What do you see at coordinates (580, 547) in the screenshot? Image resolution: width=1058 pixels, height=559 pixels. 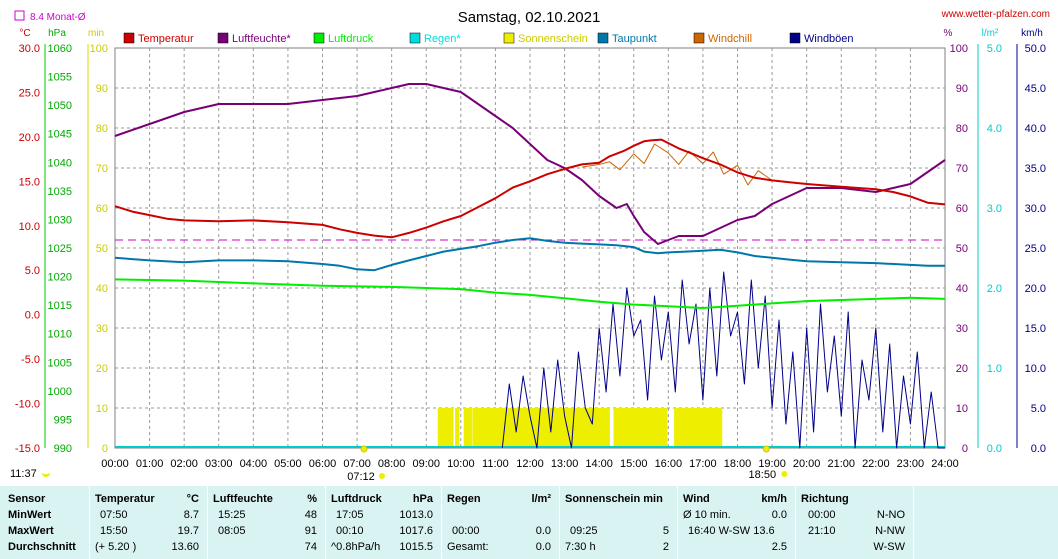 I see `cell-total: 7:30 h` at bounding box center [580, 547].